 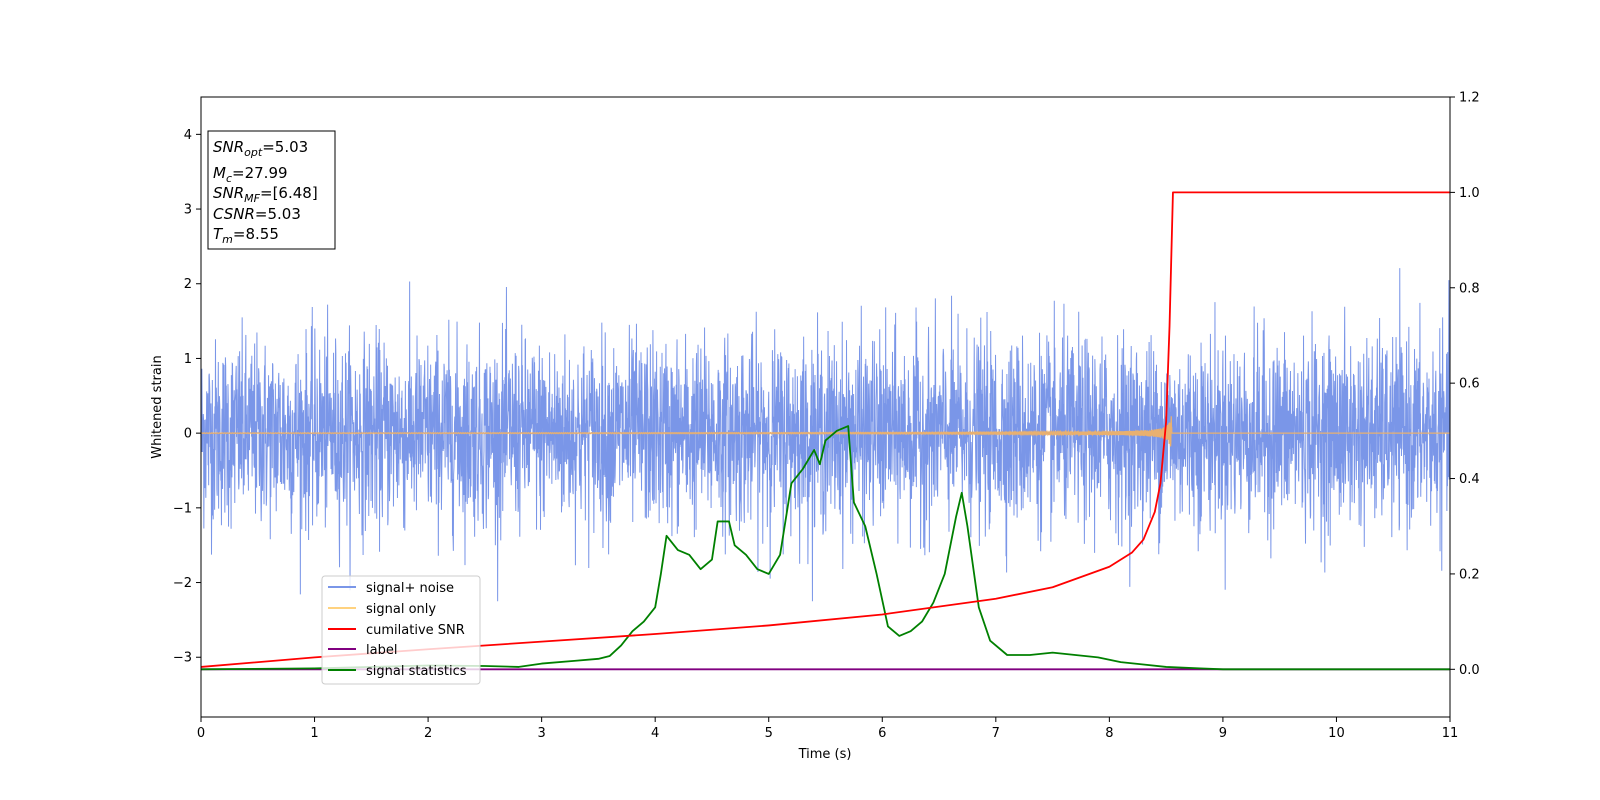 What do you see at coordinates (182, 583) in the screenshot?
I see `y-tick-label: −2` at bounding box center [182, 583].